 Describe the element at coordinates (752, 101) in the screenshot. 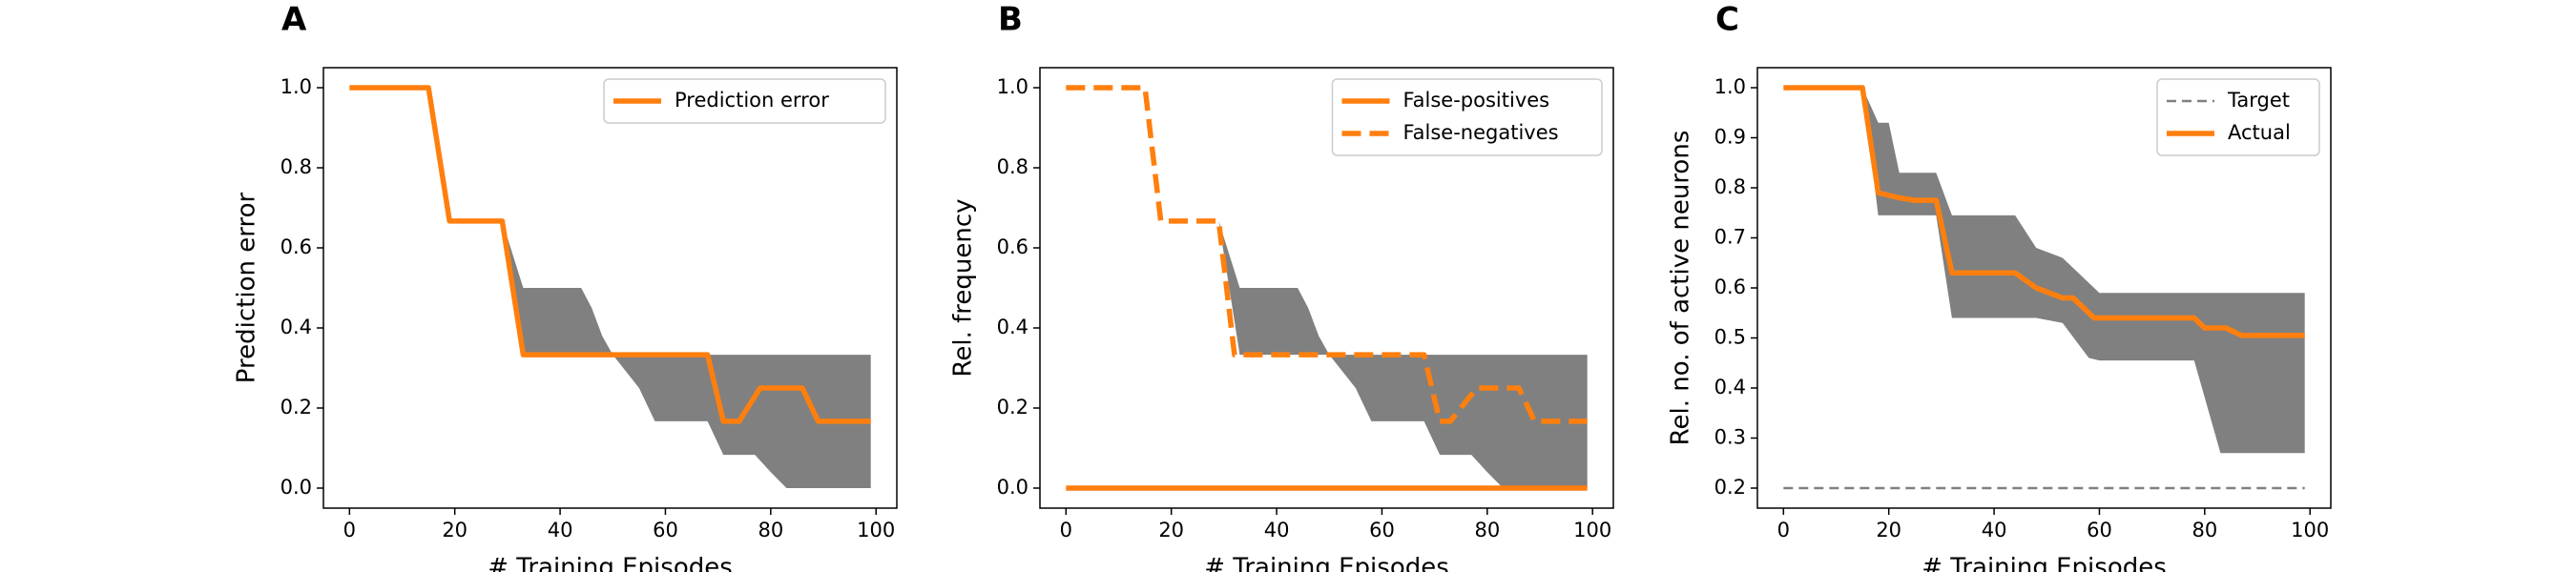

I see `legend-label: Prediction error` at that location.